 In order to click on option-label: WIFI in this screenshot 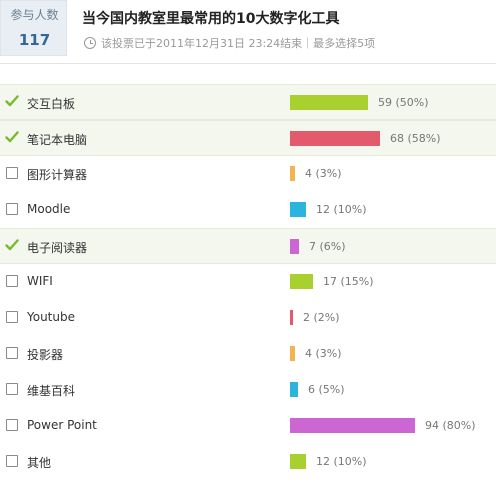, I will do `click(40, 281)`.